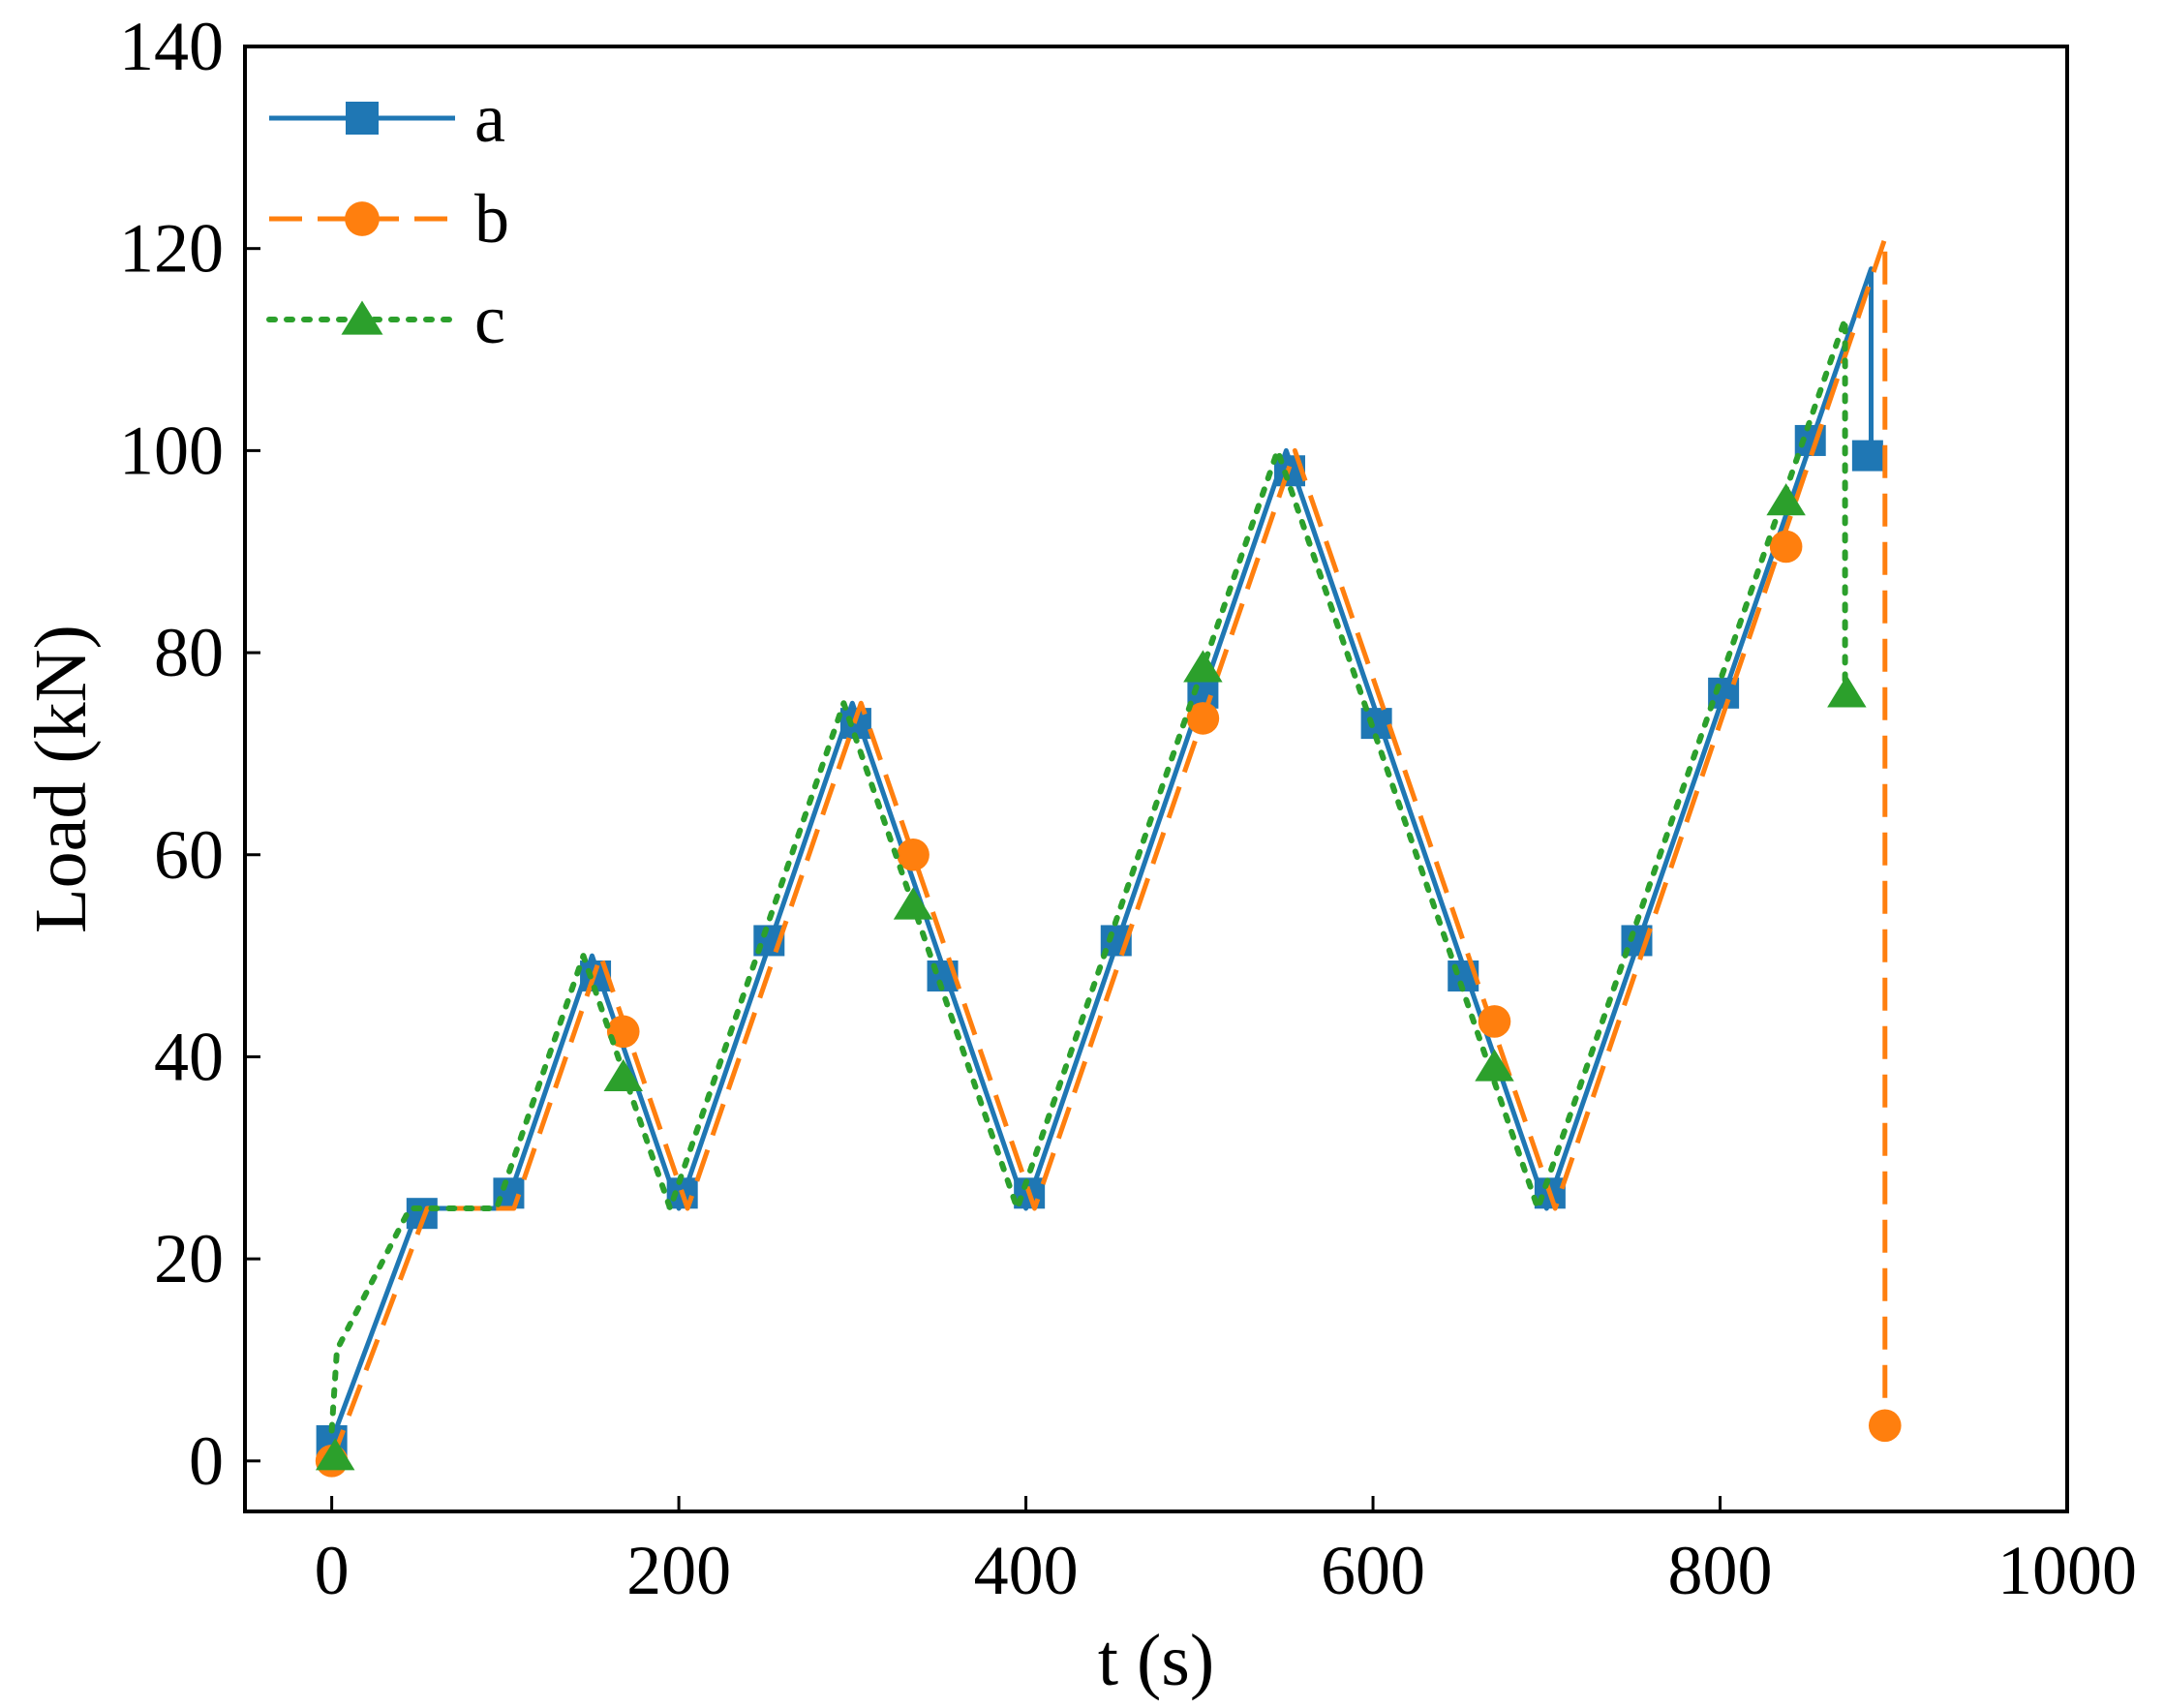 This screenshot has width=2164, height=1708. I want to click on y-tick-label: 80, so click(189, 652).